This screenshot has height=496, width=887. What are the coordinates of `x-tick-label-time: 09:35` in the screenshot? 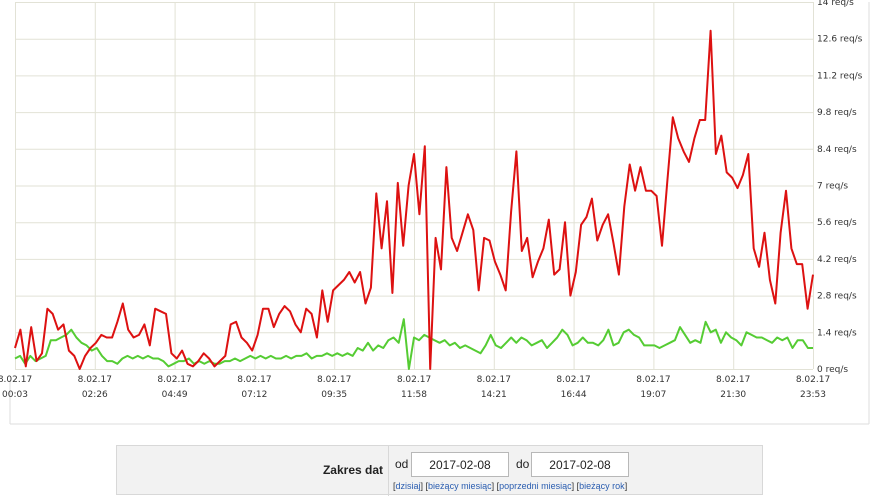 It's located at (334, 395).